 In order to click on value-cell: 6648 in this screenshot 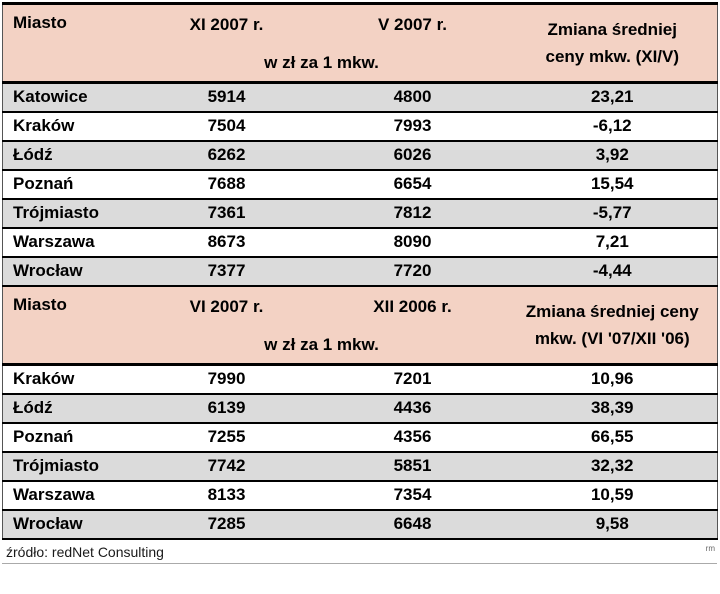, I will do `click(412, 524)`.